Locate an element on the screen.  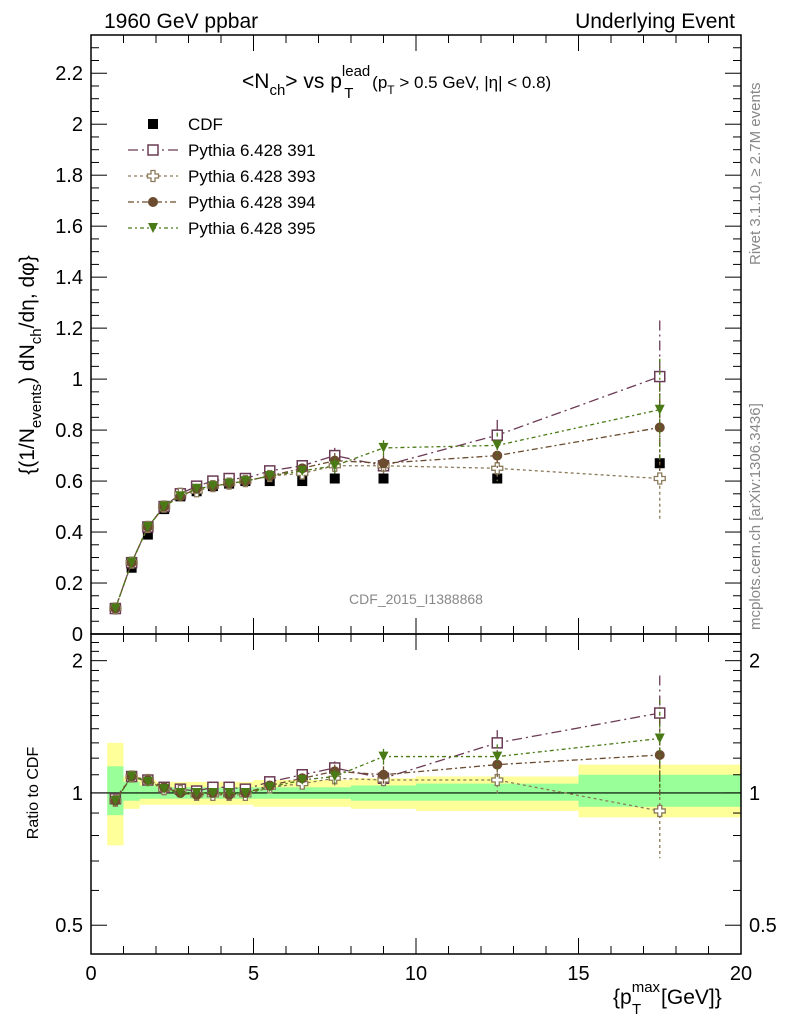
y-tick-label: 1.8 is located at coordinates (69, 176).